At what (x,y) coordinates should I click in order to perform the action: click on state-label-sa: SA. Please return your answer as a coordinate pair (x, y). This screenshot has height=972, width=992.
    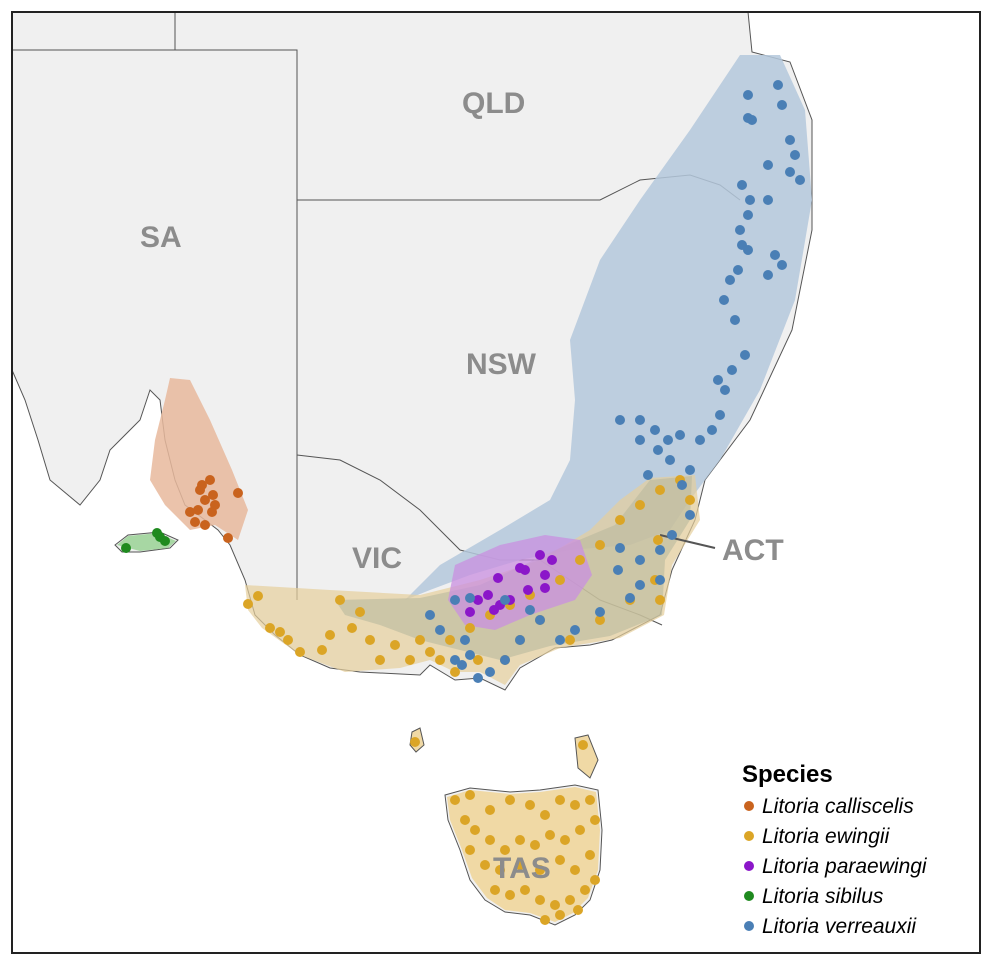
    Looking at the image, I should click on (161, 237).